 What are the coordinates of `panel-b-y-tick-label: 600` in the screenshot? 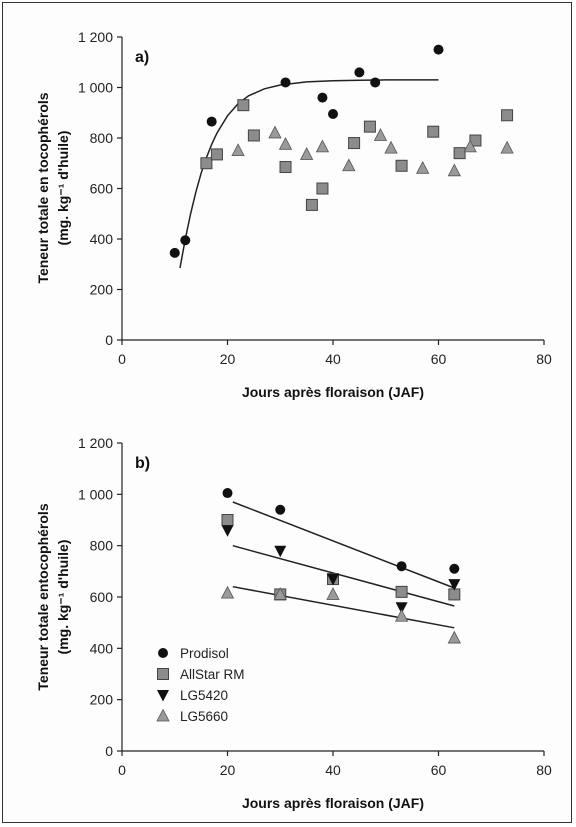 It's located at (102, 597).